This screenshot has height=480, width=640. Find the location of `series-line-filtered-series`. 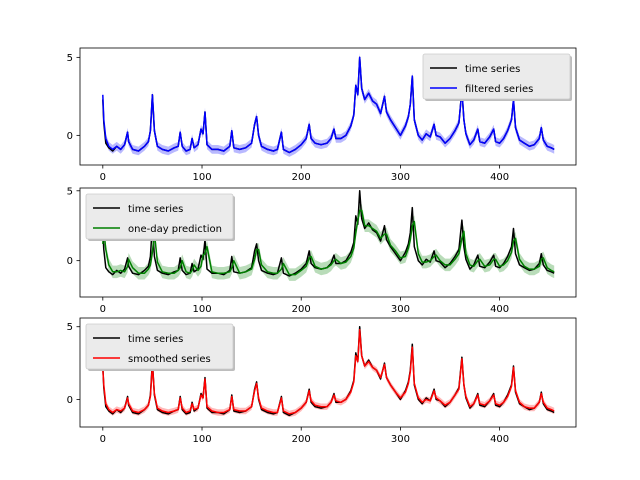

series-line-filtered-series is located at coordinates (328, 105).